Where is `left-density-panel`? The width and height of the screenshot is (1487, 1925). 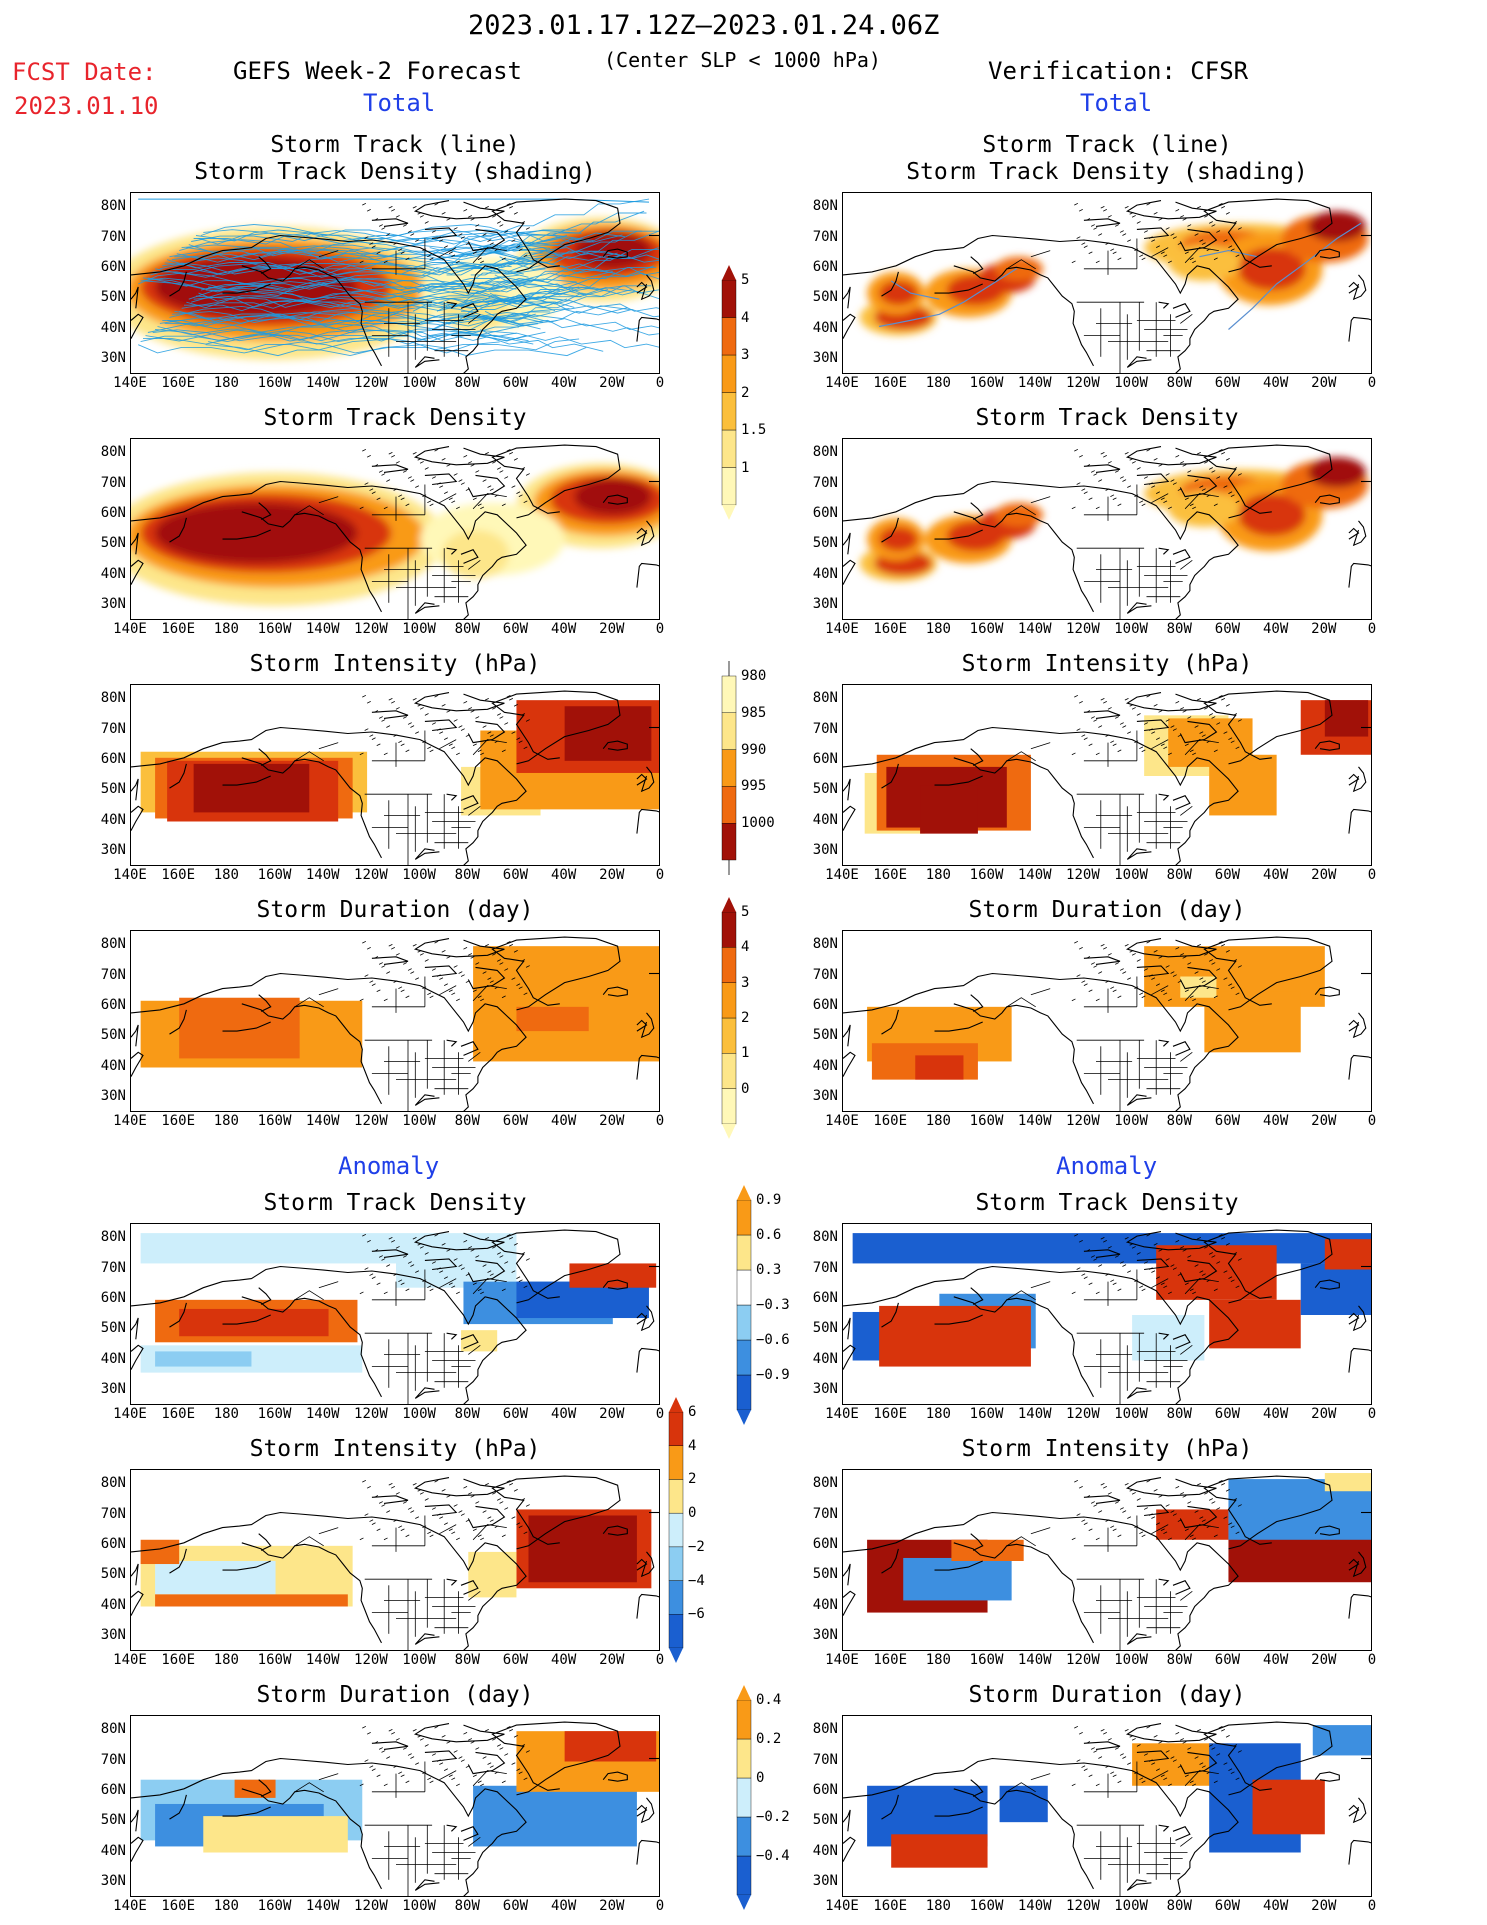
left-density-panel is located at coordinates (395, 529).